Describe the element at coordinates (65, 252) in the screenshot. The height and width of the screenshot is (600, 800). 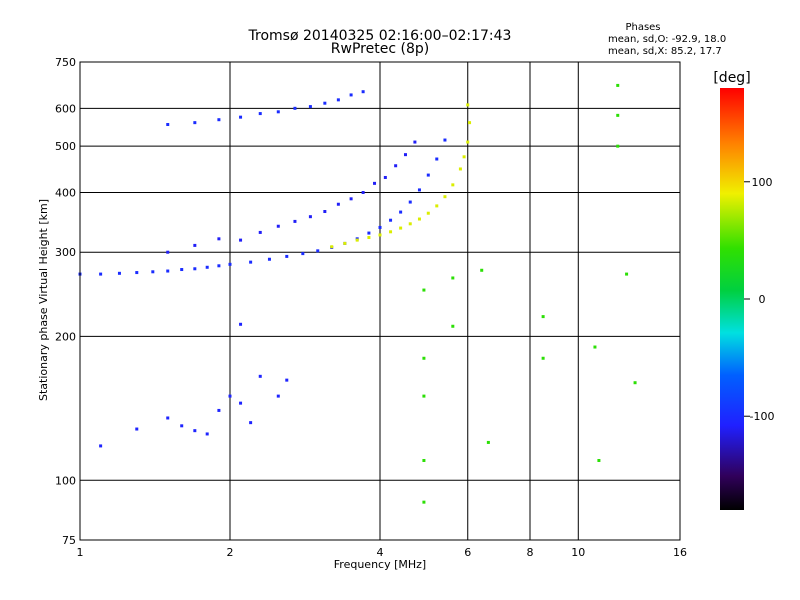
I see `y-tick-label: 300` at that location.